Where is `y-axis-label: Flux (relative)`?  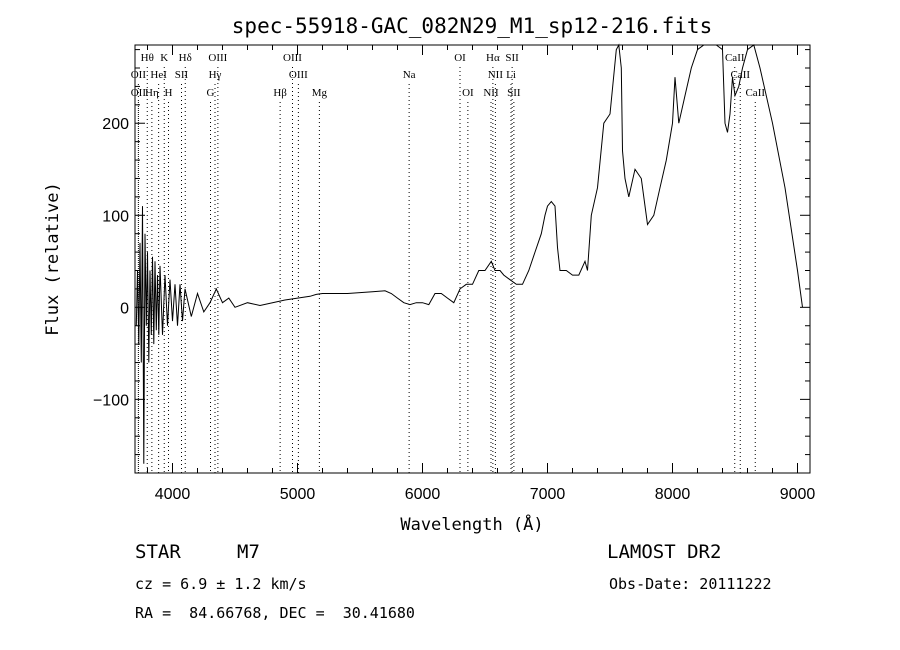 y-axis-label: Flux (relative) is located at coordinates (53, 259).